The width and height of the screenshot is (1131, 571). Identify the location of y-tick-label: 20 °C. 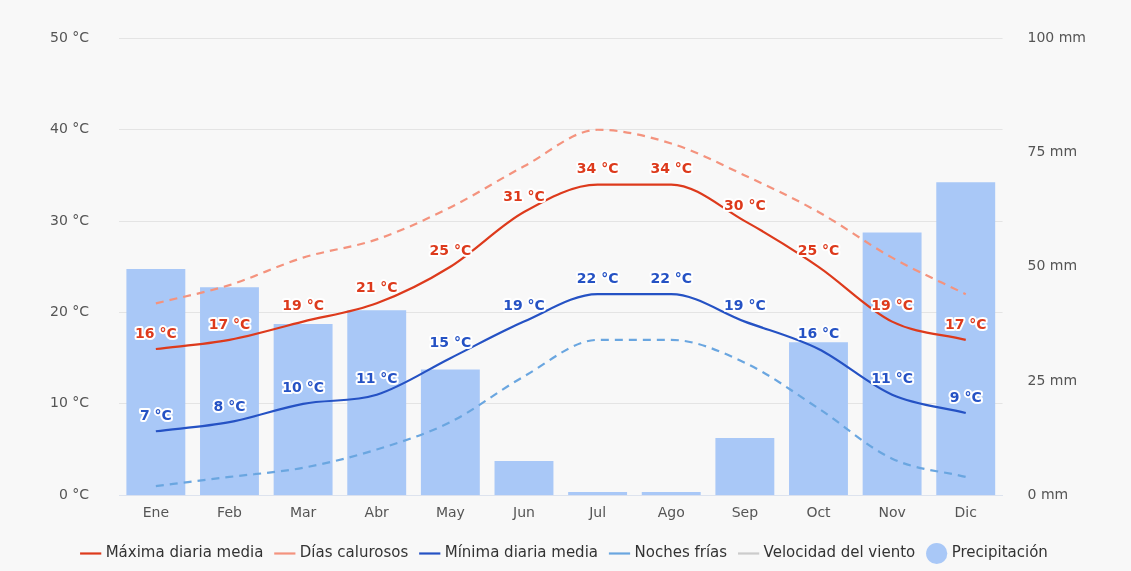
(69, 311).